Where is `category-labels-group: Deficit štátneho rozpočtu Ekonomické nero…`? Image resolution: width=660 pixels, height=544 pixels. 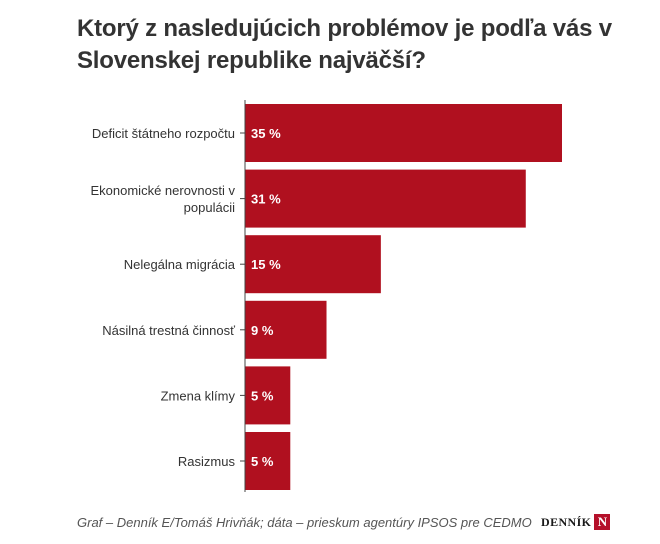 category-labels-group: Deficit štátneho rozpočtu Ekonomické nero… is located at coordinates (167, 297).